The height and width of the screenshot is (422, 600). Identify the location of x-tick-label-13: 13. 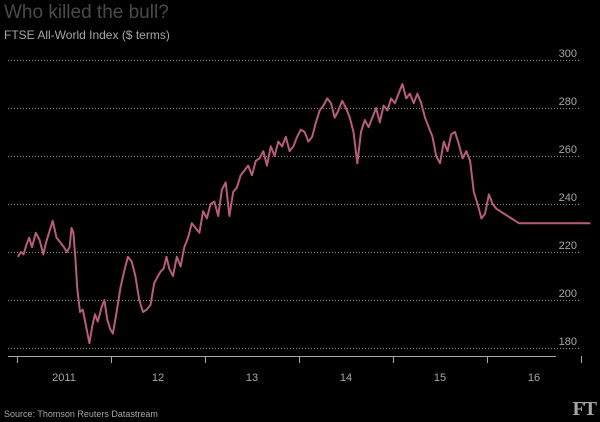
(252, 378).